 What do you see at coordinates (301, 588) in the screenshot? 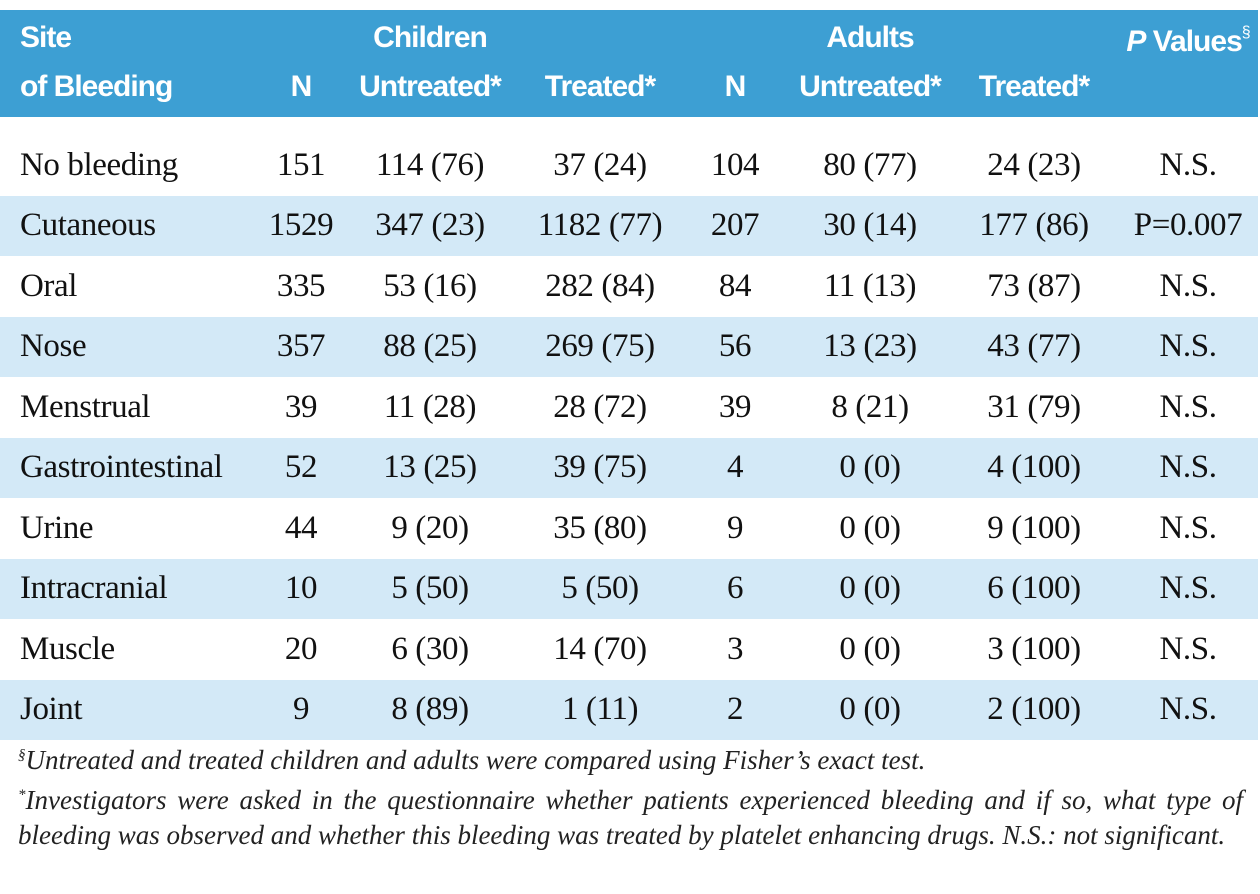
I see `table-cell: 10` at bounding box center [301, 588].